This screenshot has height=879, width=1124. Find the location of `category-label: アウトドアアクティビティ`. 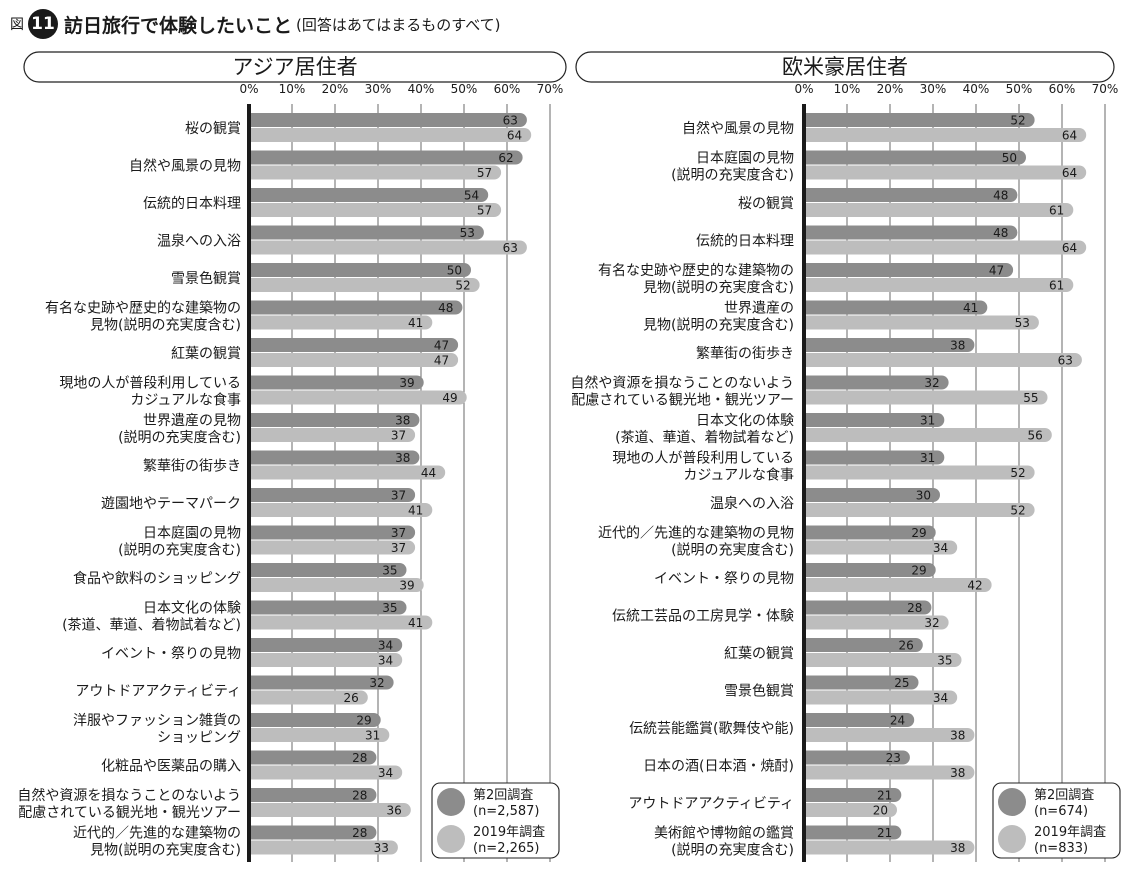

category-label: アウトドアアクティビティ is located at coordinates (711, 804).